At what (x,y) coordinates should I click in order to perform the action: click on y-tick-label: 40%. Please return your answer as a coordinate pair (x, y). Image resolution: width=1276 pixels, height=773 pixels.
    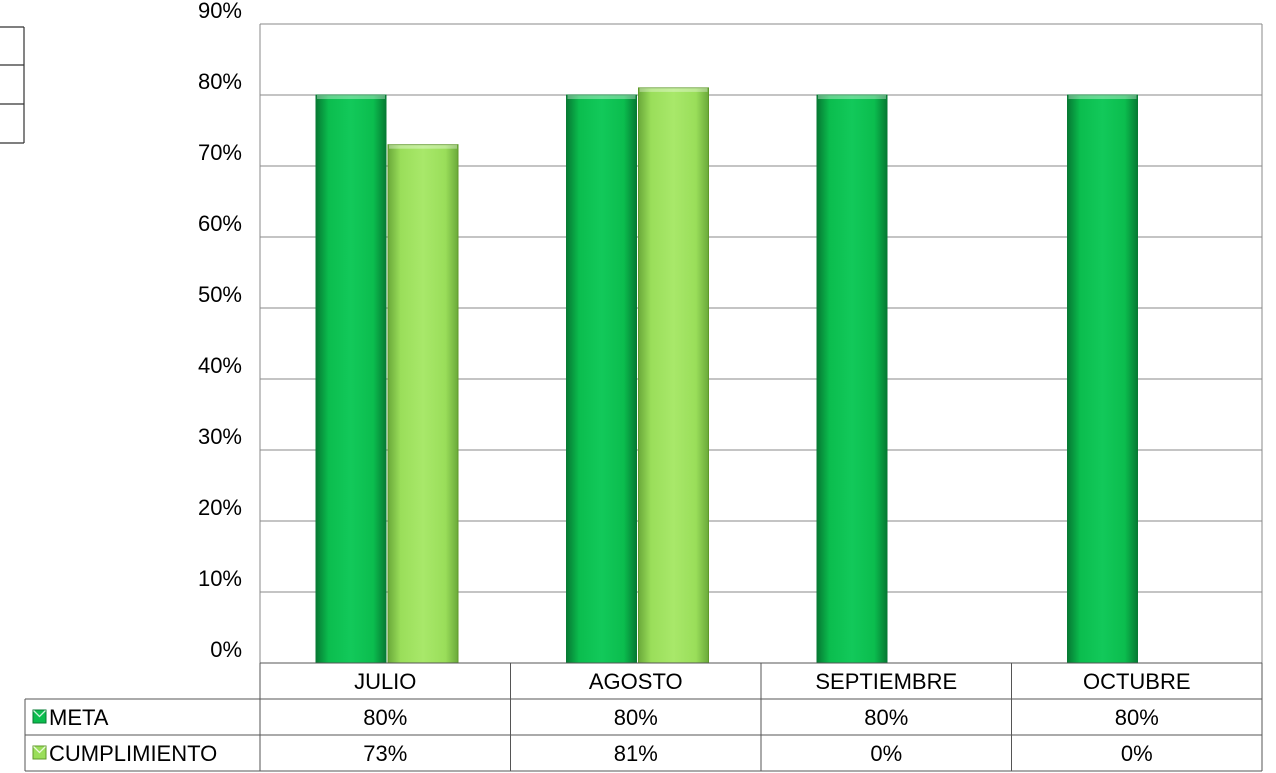
    Looking at the image, I should click on (220, 365).